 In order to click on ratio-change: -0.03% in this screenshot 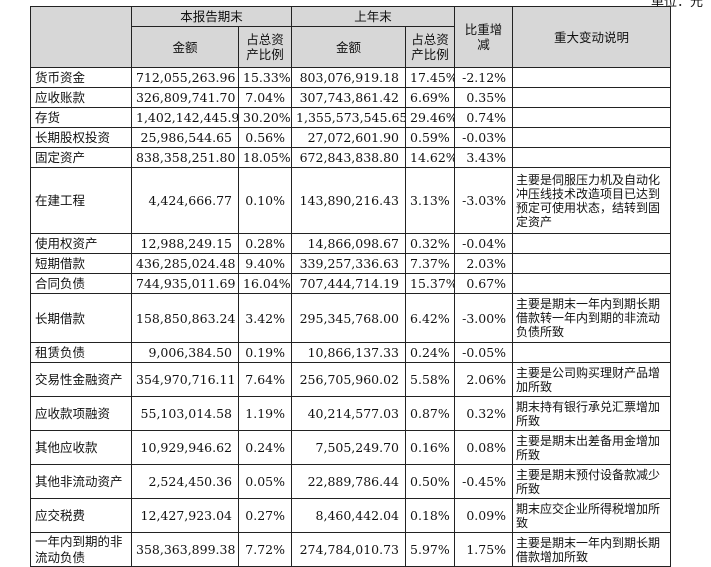, I will do `click(484, 137)`.